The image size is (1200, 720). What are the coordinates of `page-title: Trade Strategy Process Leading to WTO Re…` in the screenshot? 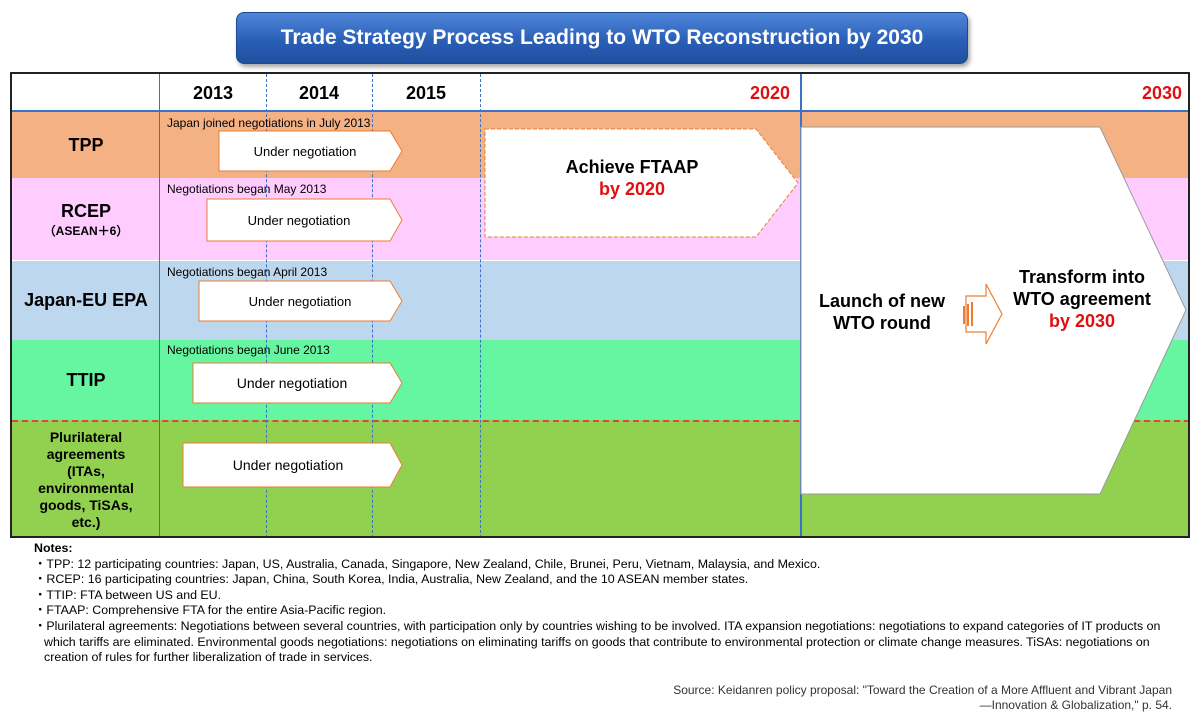 It's located at (602, 38).